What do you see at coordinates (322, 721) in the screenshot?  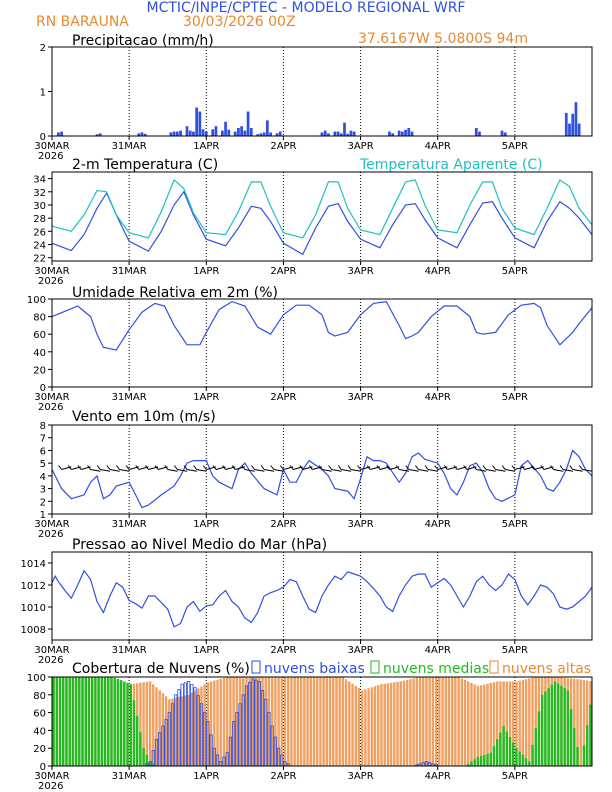 I see `clouds-frame` at bounding box center [322, 721].